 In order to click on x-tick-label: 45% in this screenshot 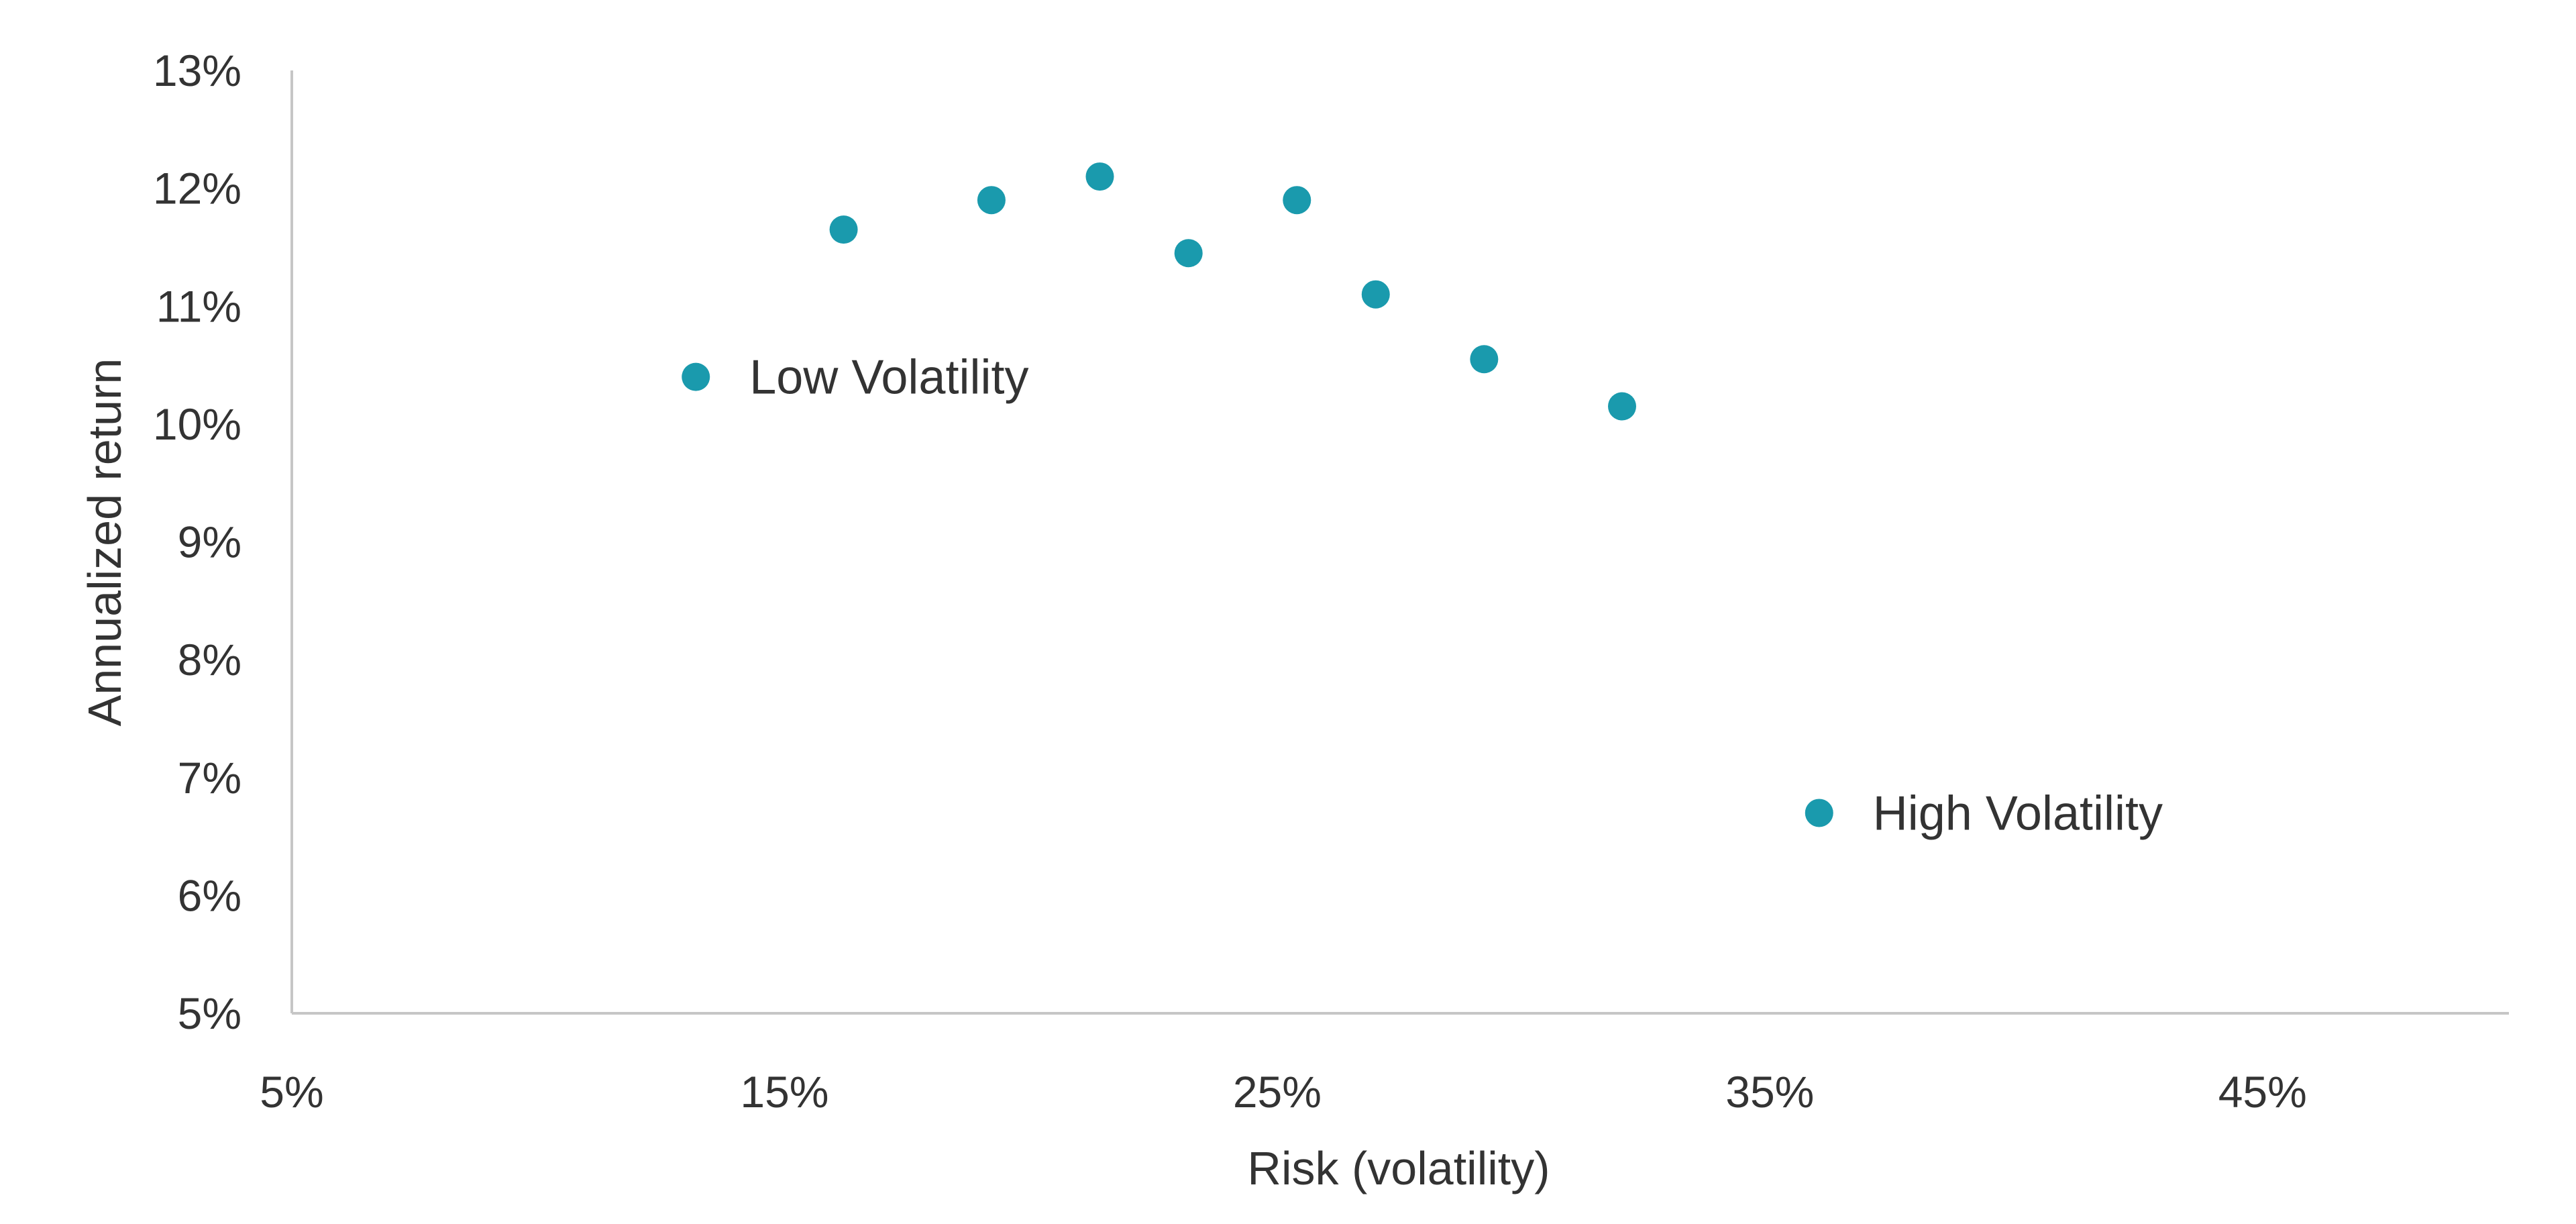, I will do `click(2262, 1092)`.